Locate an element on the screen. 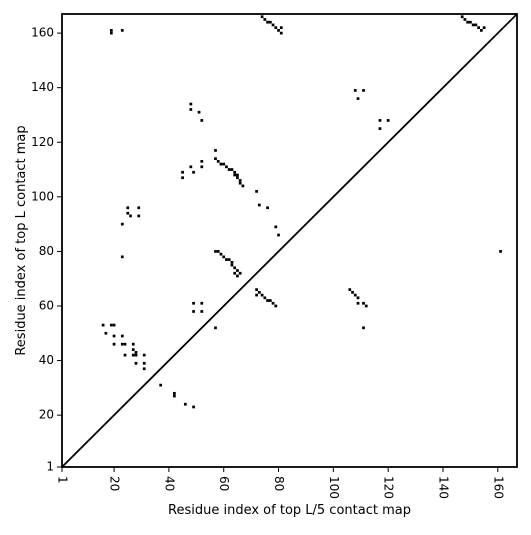 The image size is (531, 535). x-tick-label: 160 is located at coordinates (498, 487).